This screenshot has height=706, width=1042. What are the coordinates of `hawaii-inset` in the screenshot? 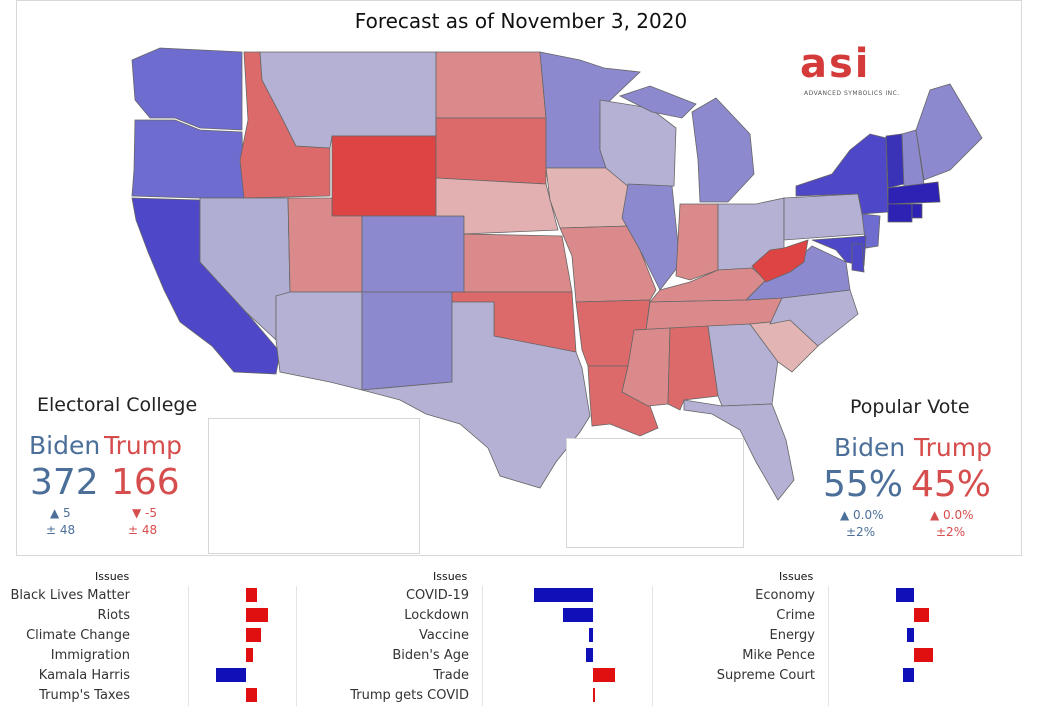 It's located at (655, 493).